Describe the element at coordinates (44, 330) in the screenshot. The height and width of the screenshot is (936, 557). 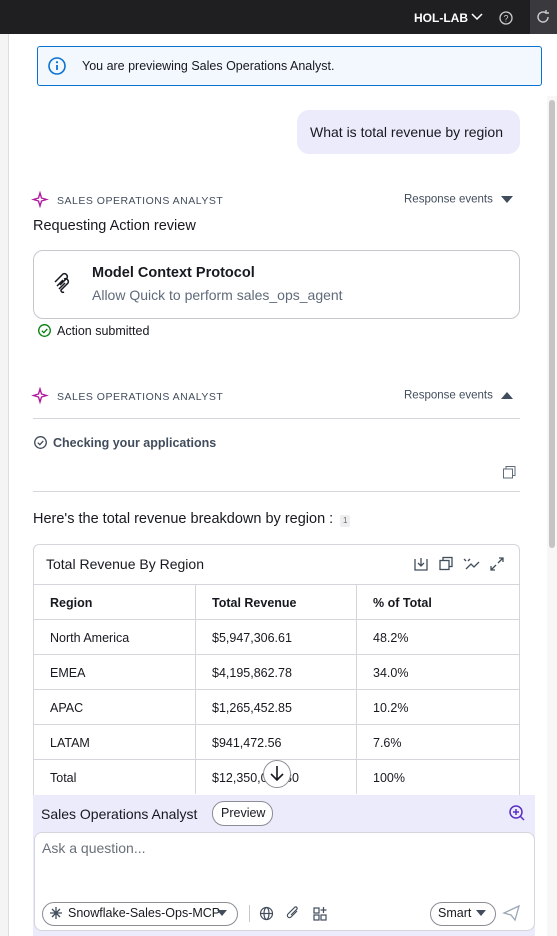
I see `success-icon` at that location.